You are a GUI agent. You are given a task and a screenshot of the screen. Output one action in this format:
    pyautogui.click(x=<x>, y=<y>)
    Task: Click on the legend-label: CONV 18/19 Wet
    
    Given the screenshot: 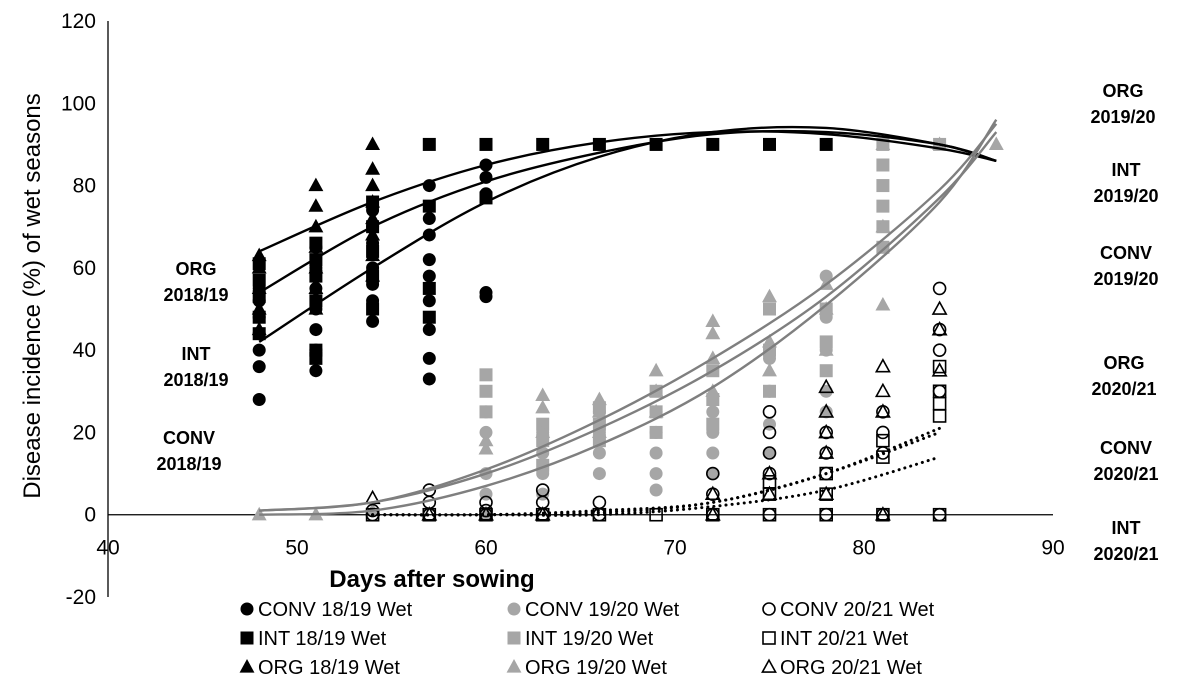 What is the action you would take?
    pyautogui.click(x=335, y=610)
    